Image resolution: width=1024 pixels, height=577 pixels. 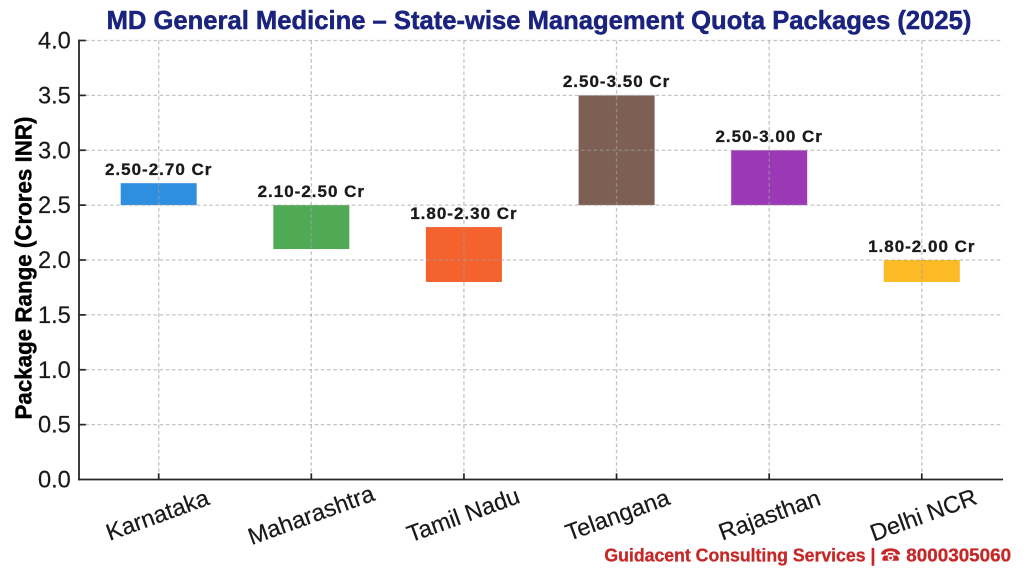 I want to click on svg-text: 8000305060, so click(x=958, y=555).